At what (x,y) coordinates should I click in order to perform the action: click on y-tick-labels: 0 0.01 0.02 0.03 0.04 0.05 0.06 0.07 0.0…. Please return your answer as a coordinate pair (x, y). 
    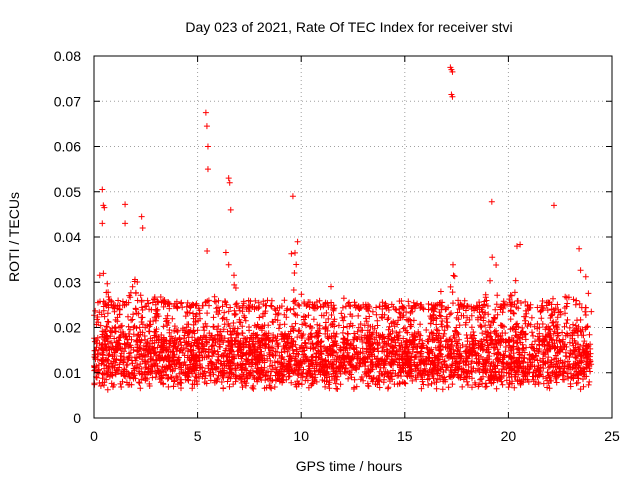
    Looking at the image, I should click on (67, 237).